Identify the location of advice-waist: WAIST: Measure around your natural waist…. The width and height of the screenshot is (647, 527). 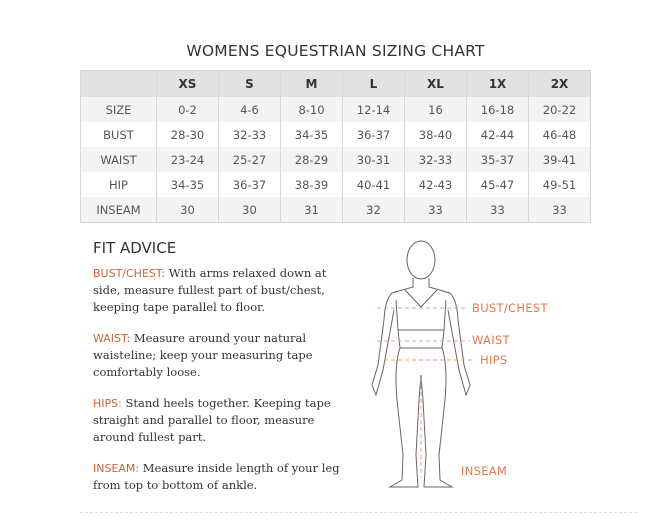
(218, 355).